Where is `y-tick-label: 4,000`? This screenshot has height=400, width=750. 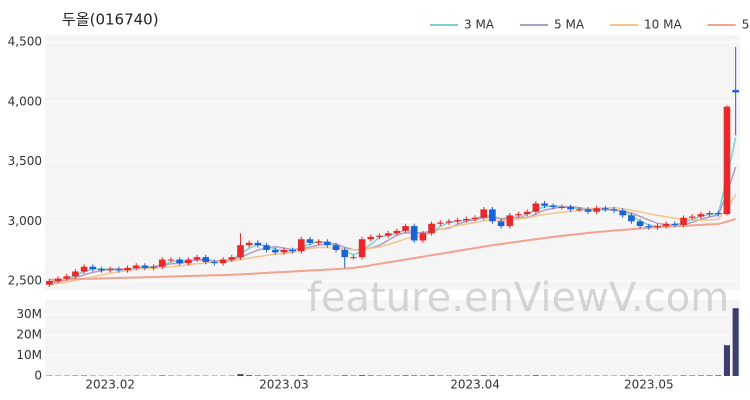 y-tick-label: 4,000 is located at coordinates (25, 101).